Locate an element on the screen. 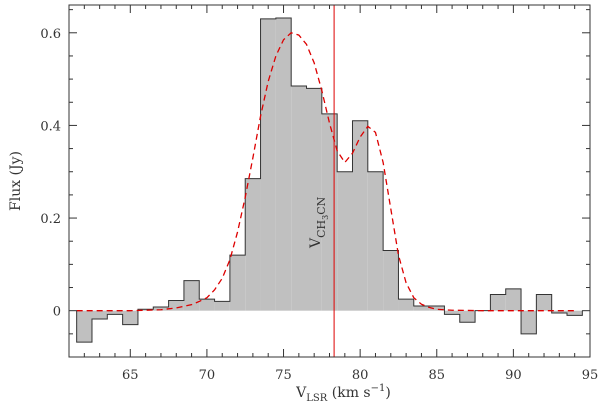  x-axis-label: VLSR (km s−1) is located at coordinates (343, 393).